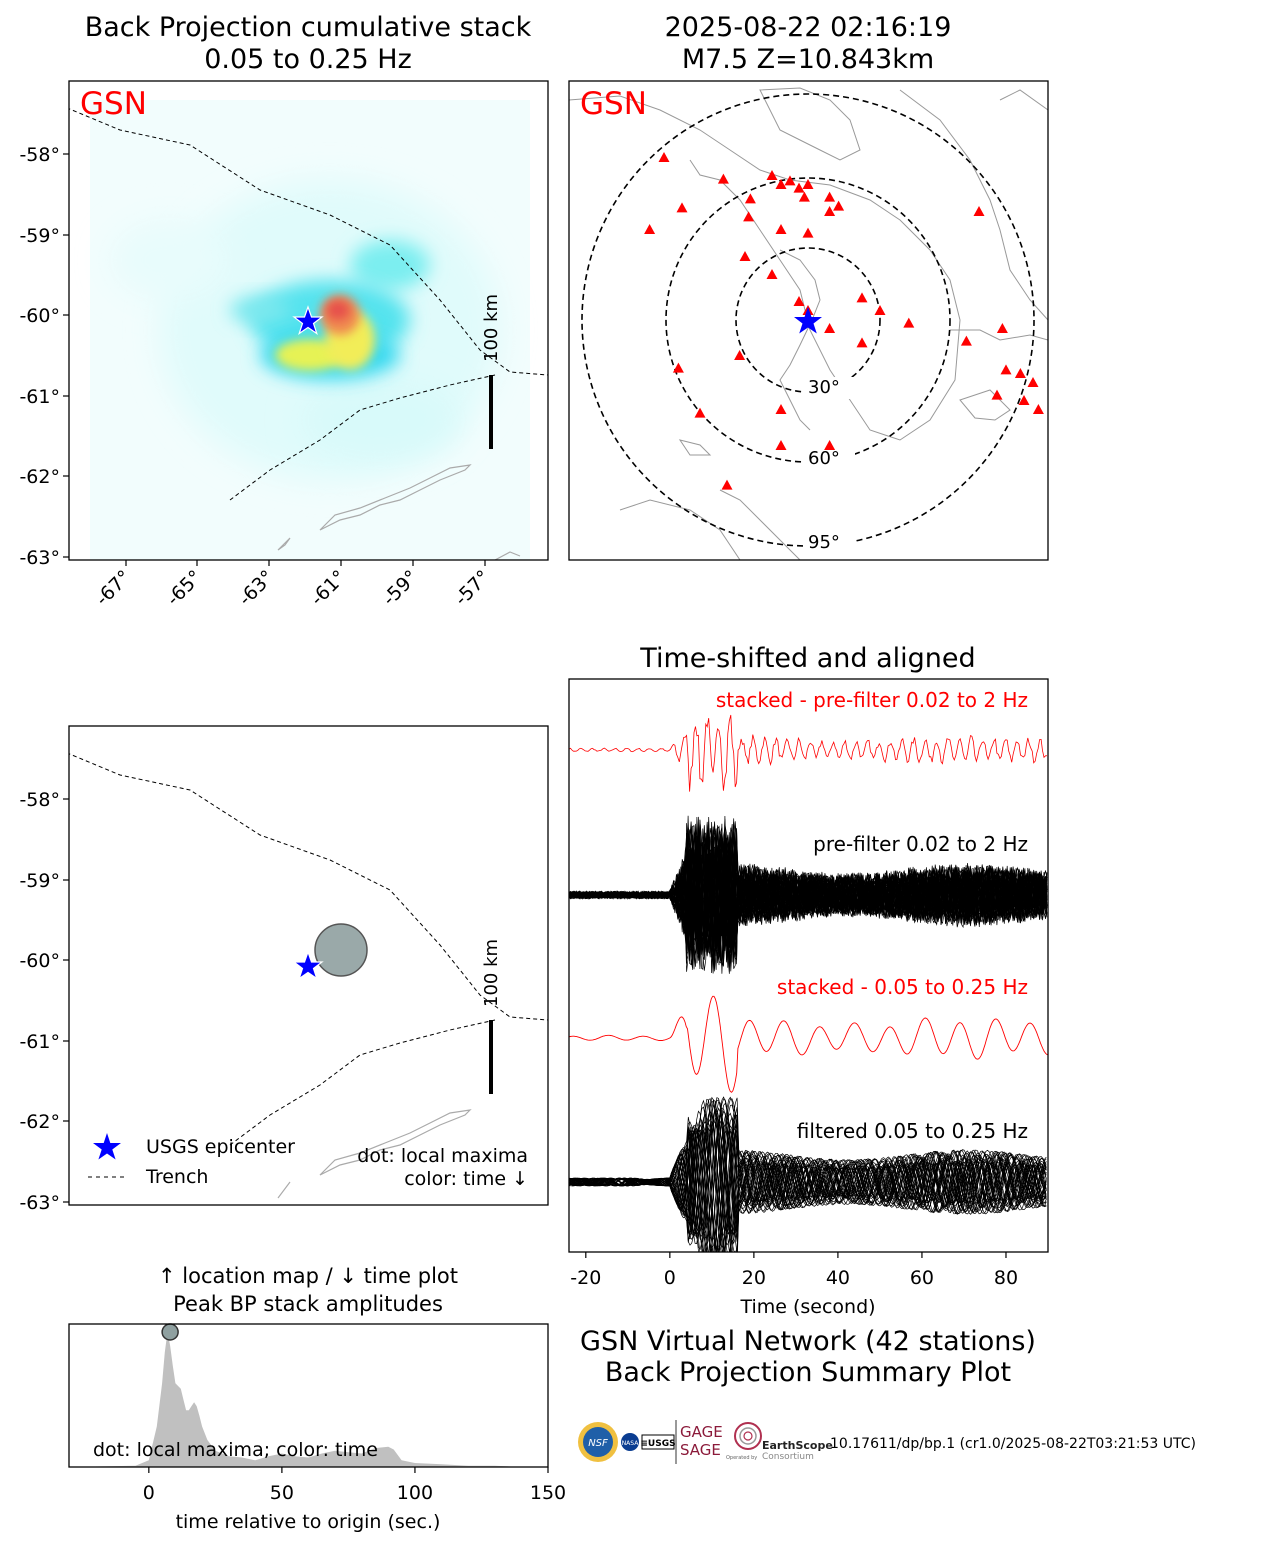 This screenshot has height=1546, width=1277. I want to click on x-tick-label: 0, so click(670, 1278).